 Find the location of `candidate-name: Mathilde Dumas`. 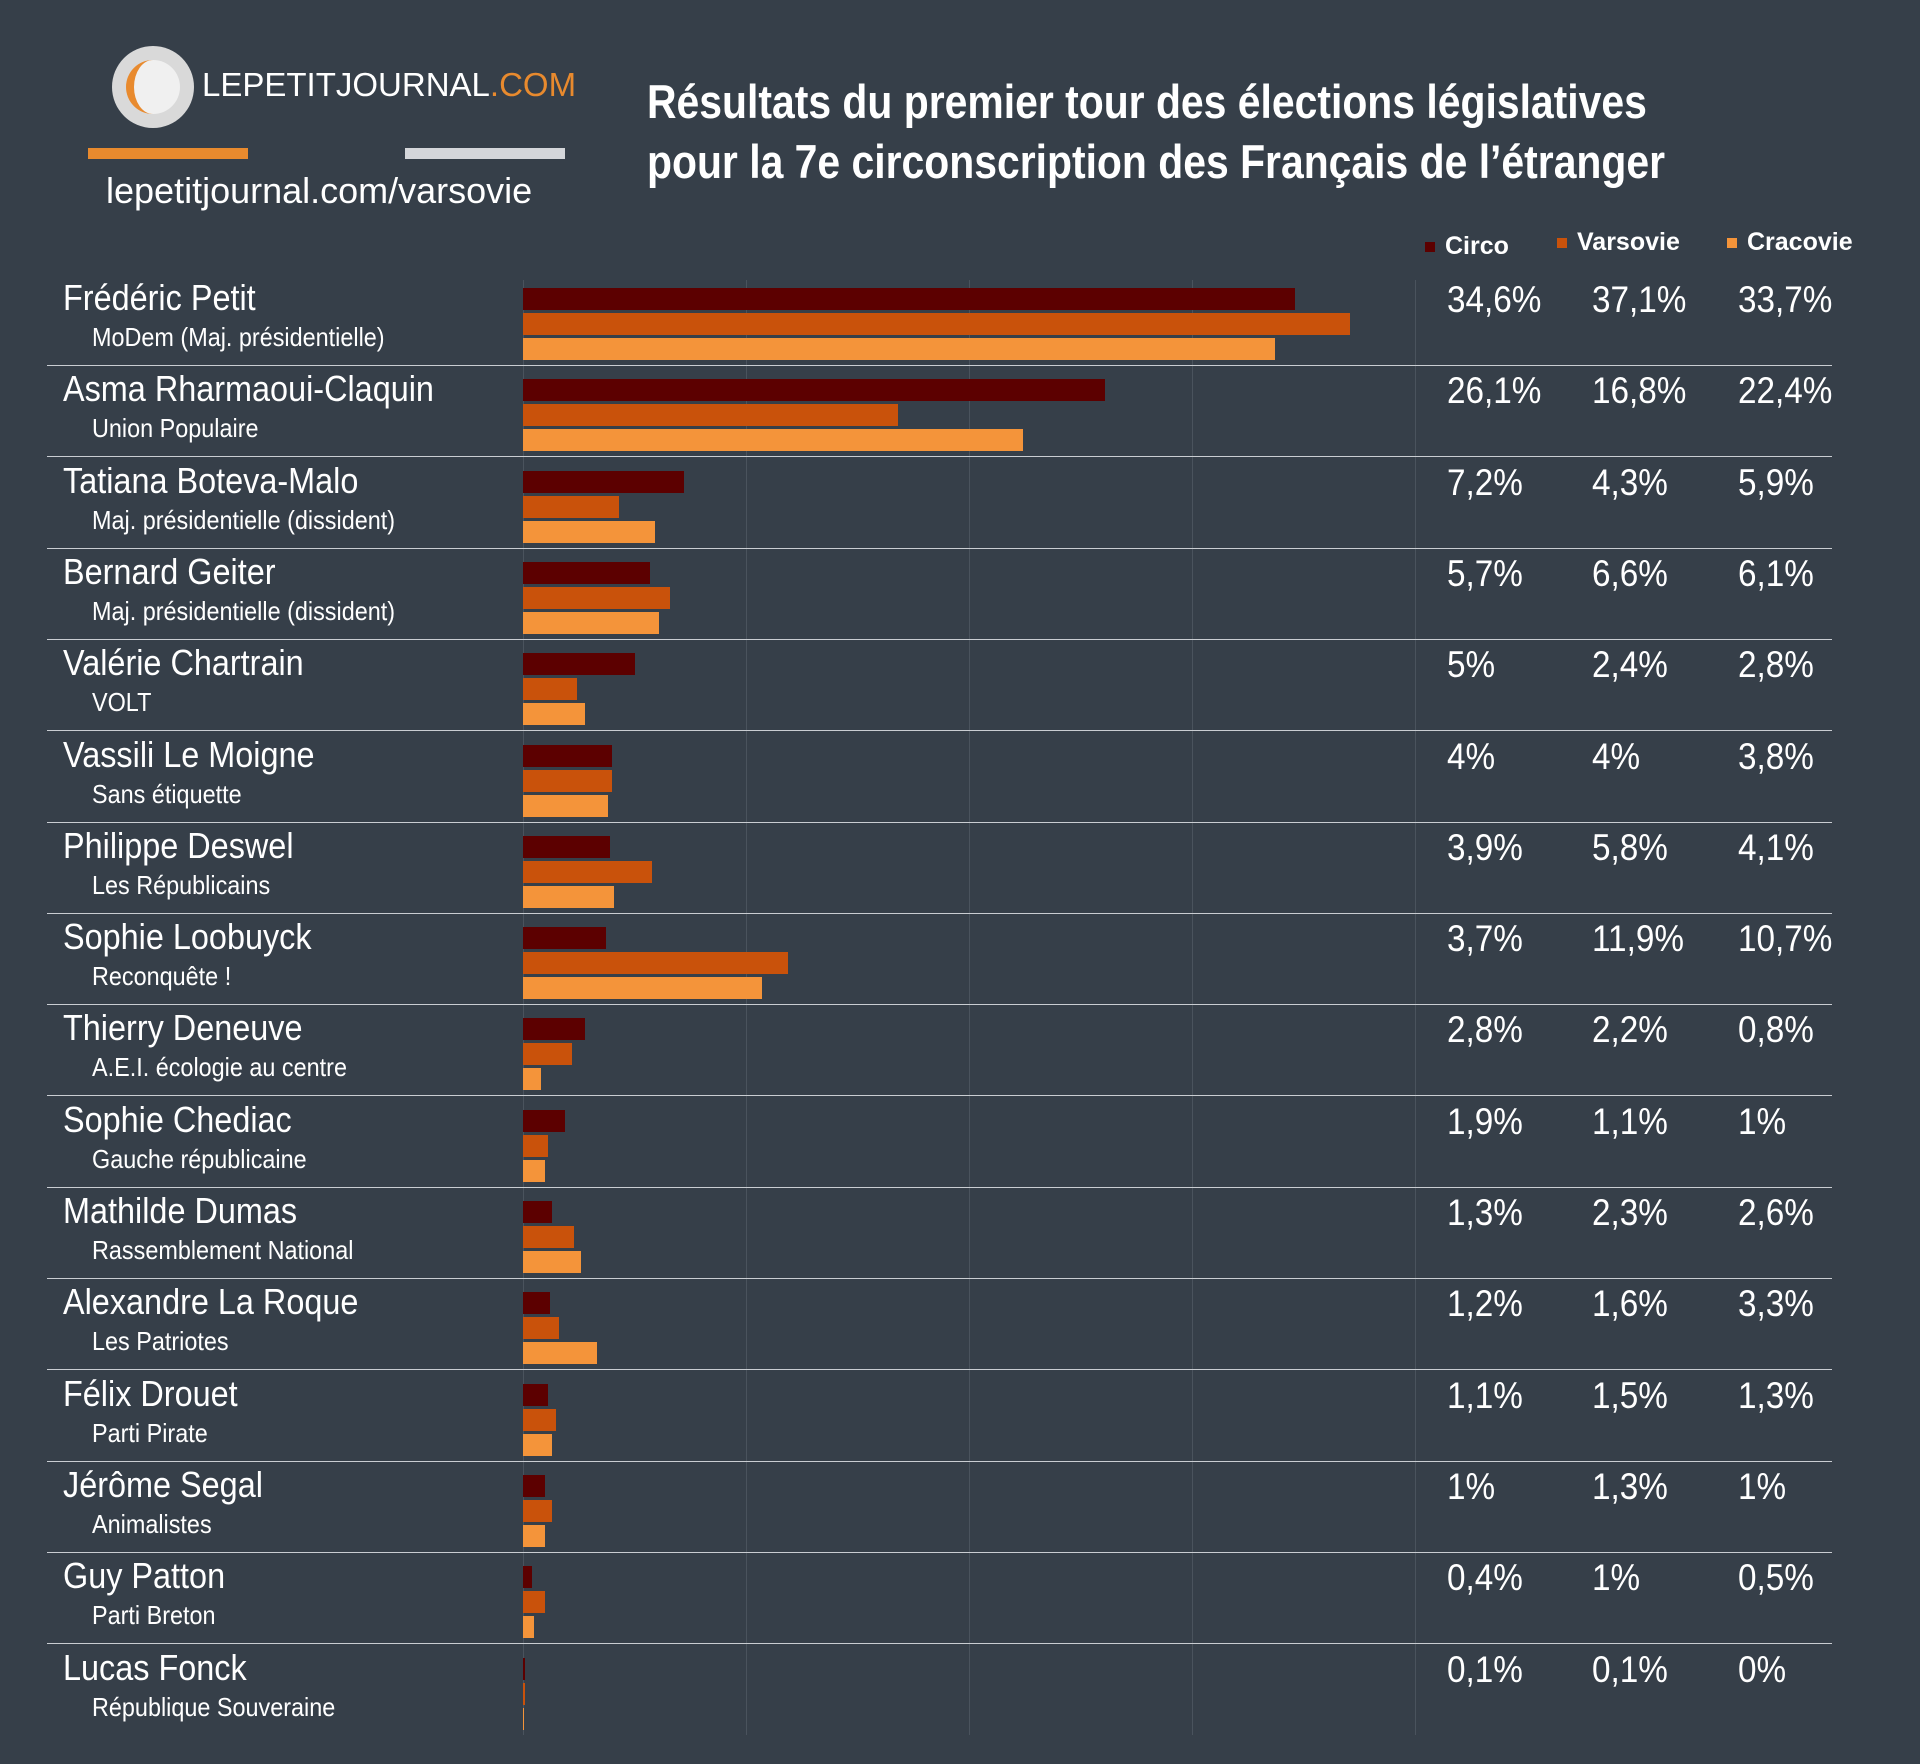

candidate-name: Mathilde Dumas is located at coordinates (180, 1210).